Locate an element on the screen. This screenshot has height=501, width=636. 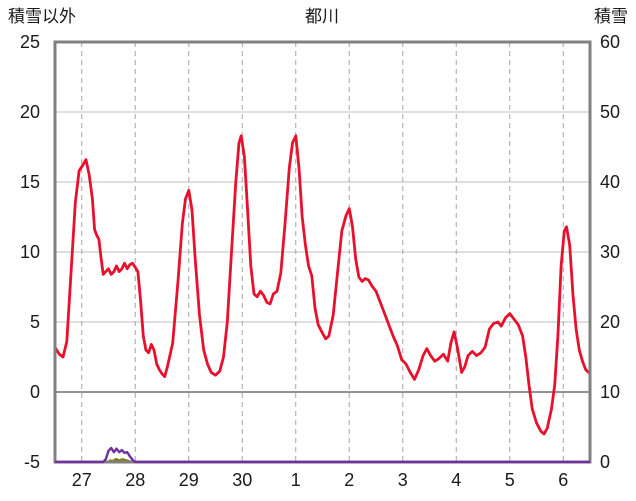
left-axis-title: 積雪以外 is located at coordinates (42, 16).